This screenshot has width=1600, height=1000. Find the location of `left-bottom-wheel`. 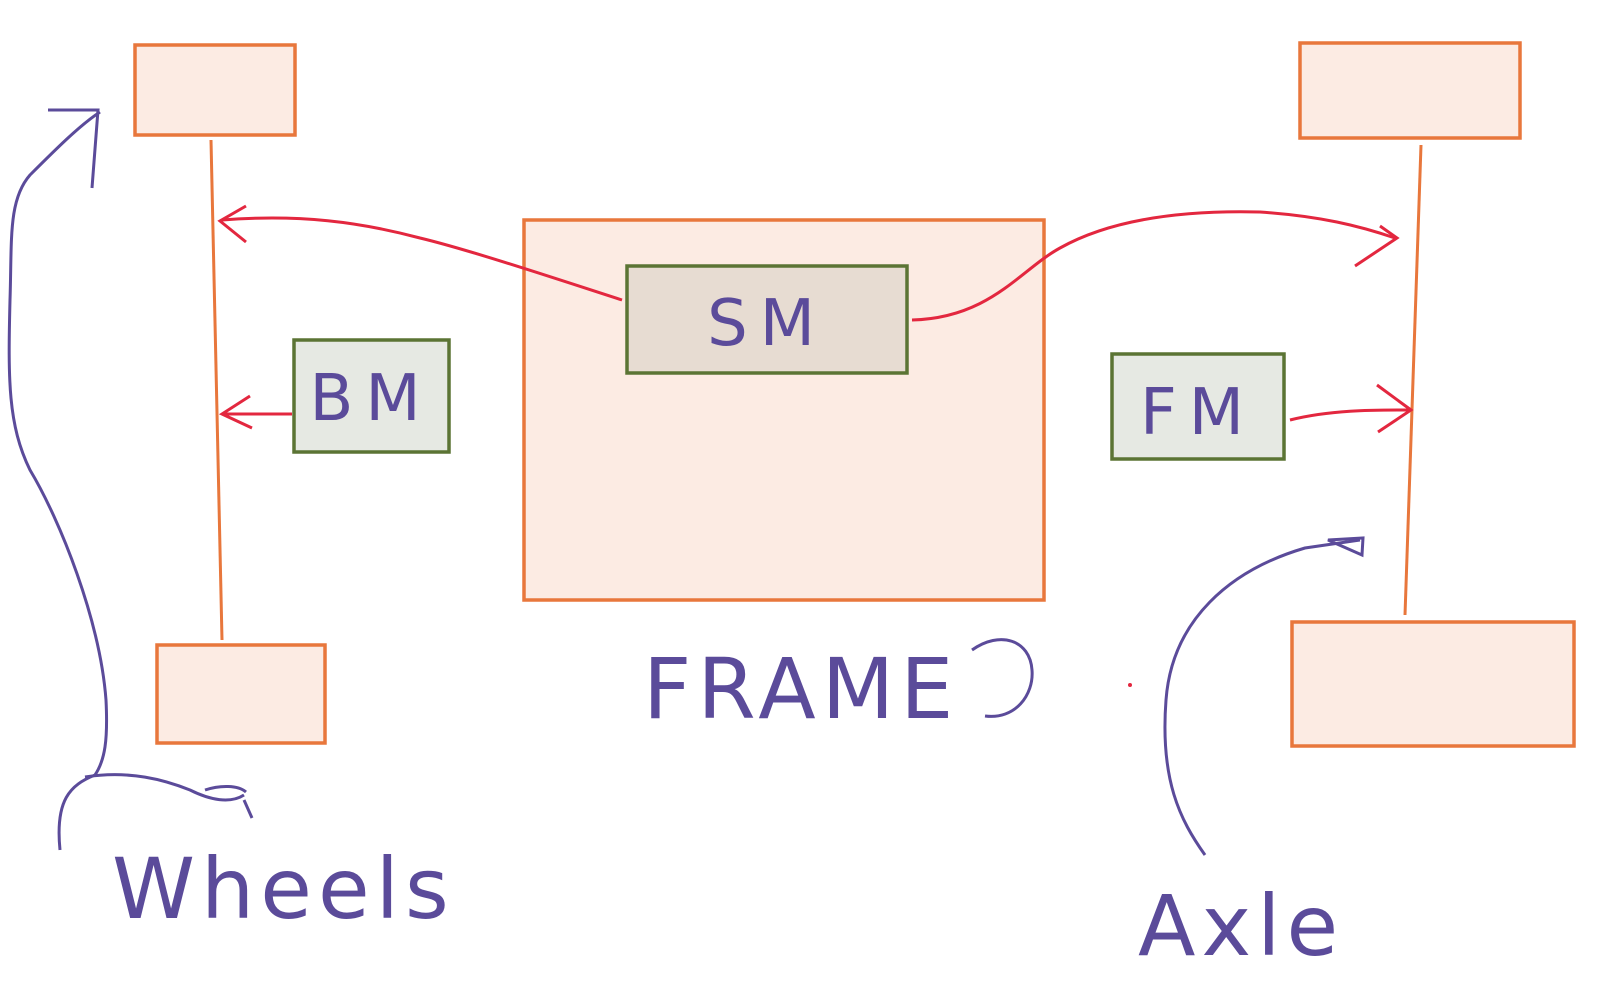

left-bottom-wheel is located at coordinates (241, 694).